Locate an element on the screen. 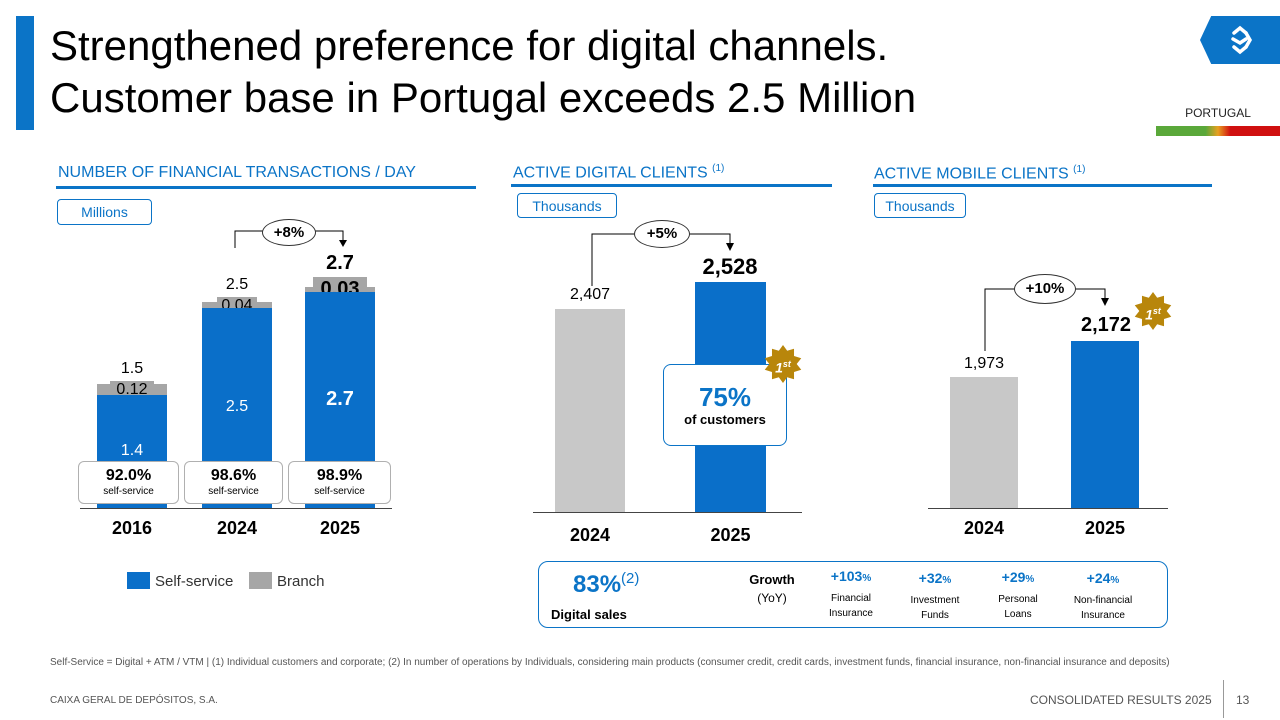 The width and height of the screenshot is (1280, 720). digital-underline is located at coordinates (671, 185).